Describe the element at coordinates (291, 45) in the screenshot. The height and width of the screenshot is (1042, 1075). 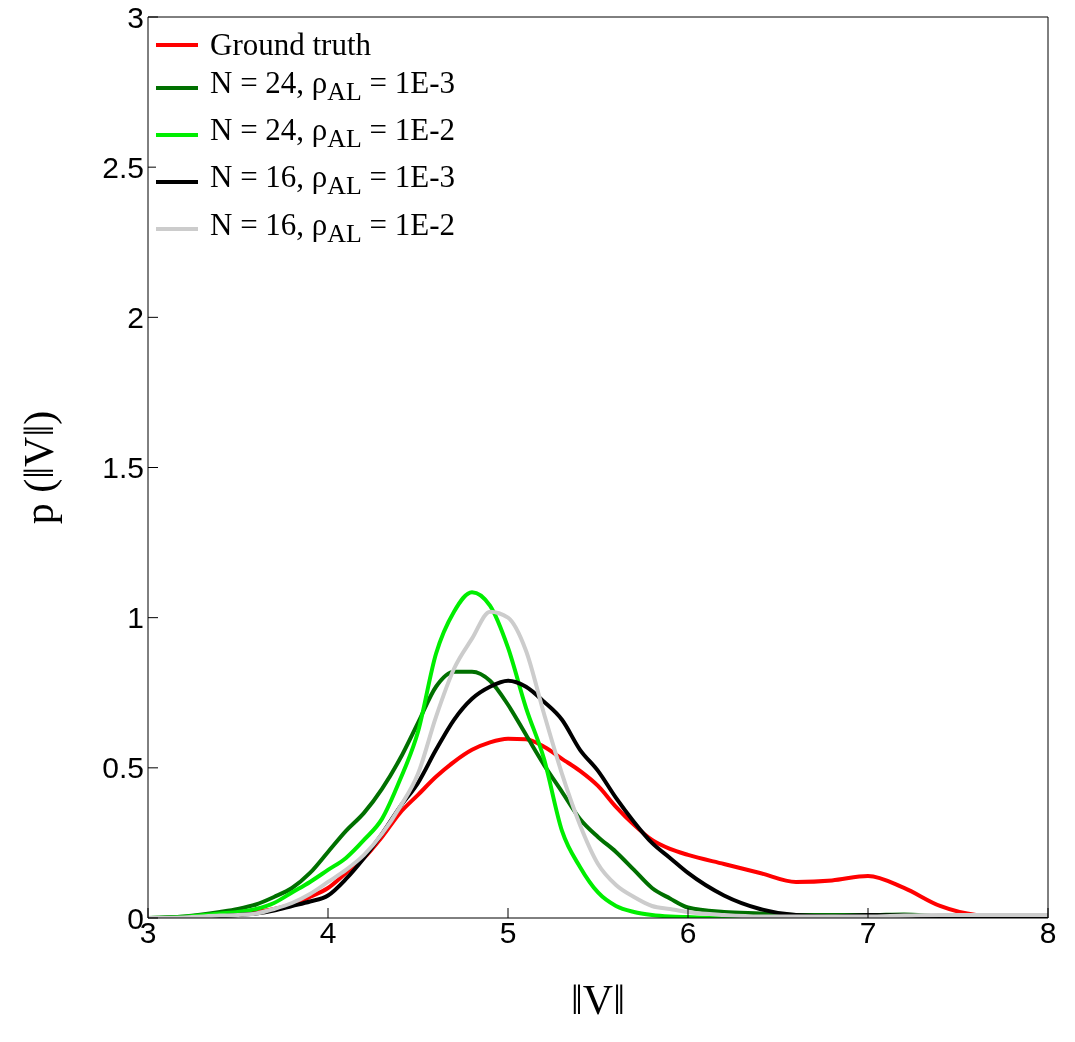
I see `legend-label: Ground truth` at that location.